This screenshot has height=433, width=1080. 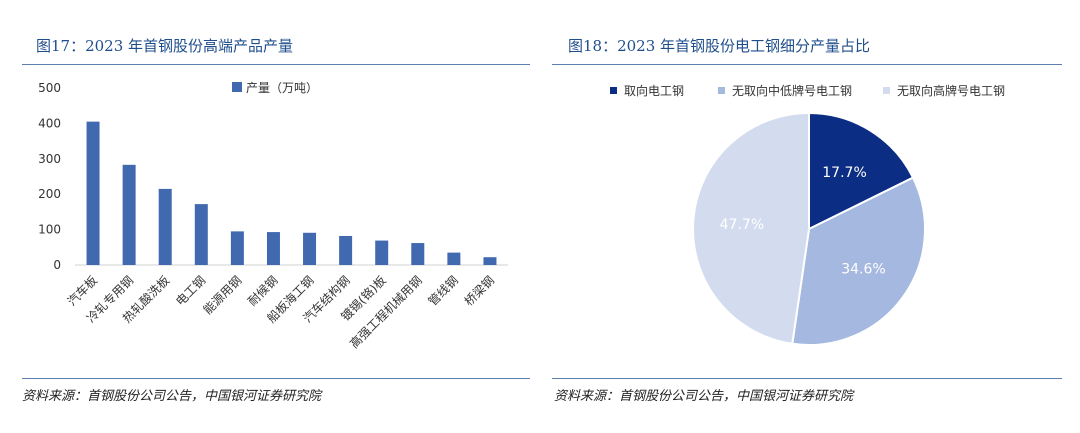 I want to click on figure-18-bottom-rule, so click(x=807, y=378).